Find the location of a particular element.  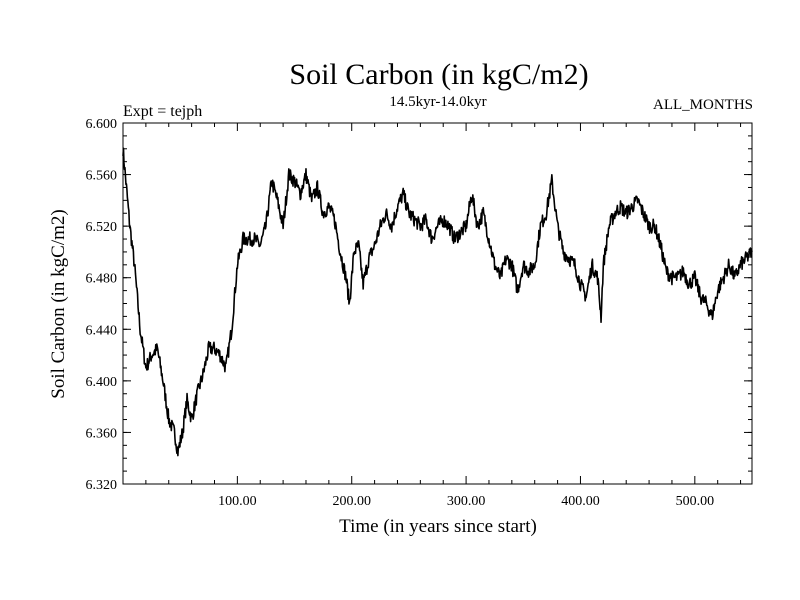

chart-title: Soil Carbon (in kgC/m2) is located at coordinates (438, 74).